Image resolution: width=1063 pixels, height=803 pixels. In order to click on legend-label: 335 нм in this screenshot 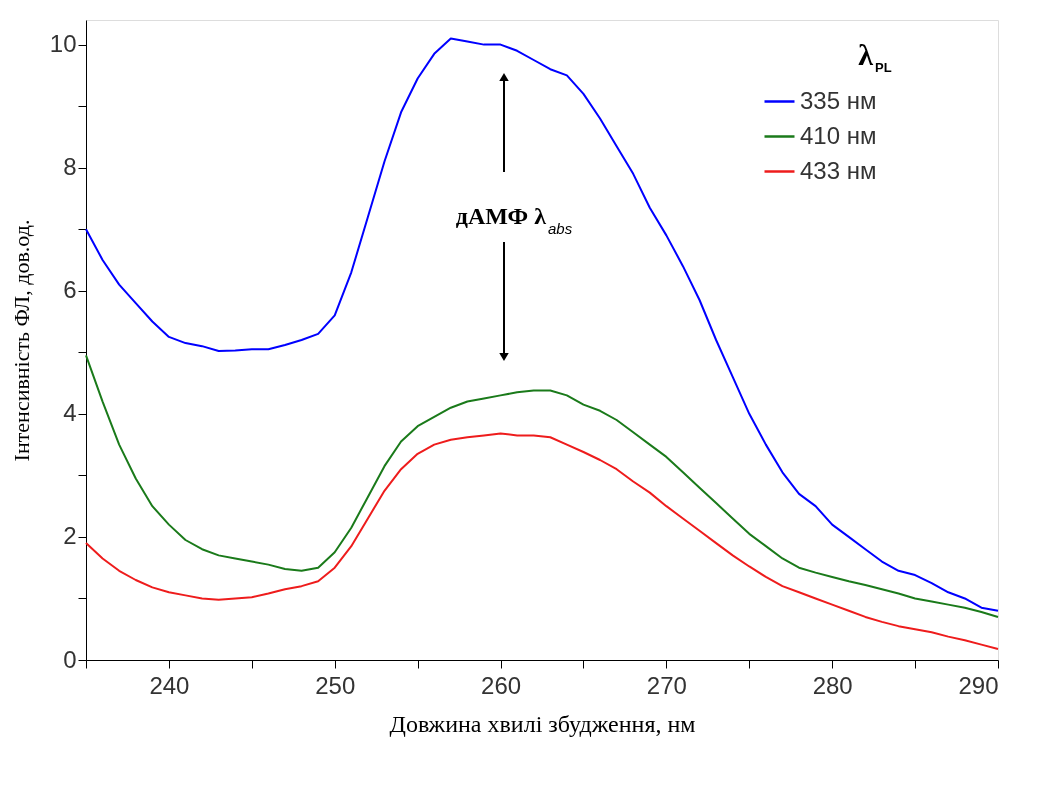, I will do `click(838, 100)`.